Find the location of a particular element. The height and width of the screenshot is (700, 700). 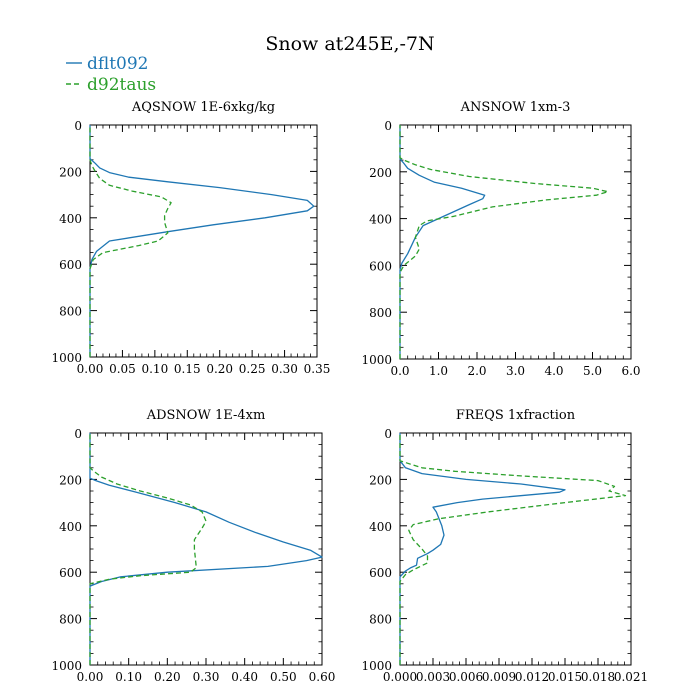

x-tick-label: 0.006 is located at coordinates (466, 677).